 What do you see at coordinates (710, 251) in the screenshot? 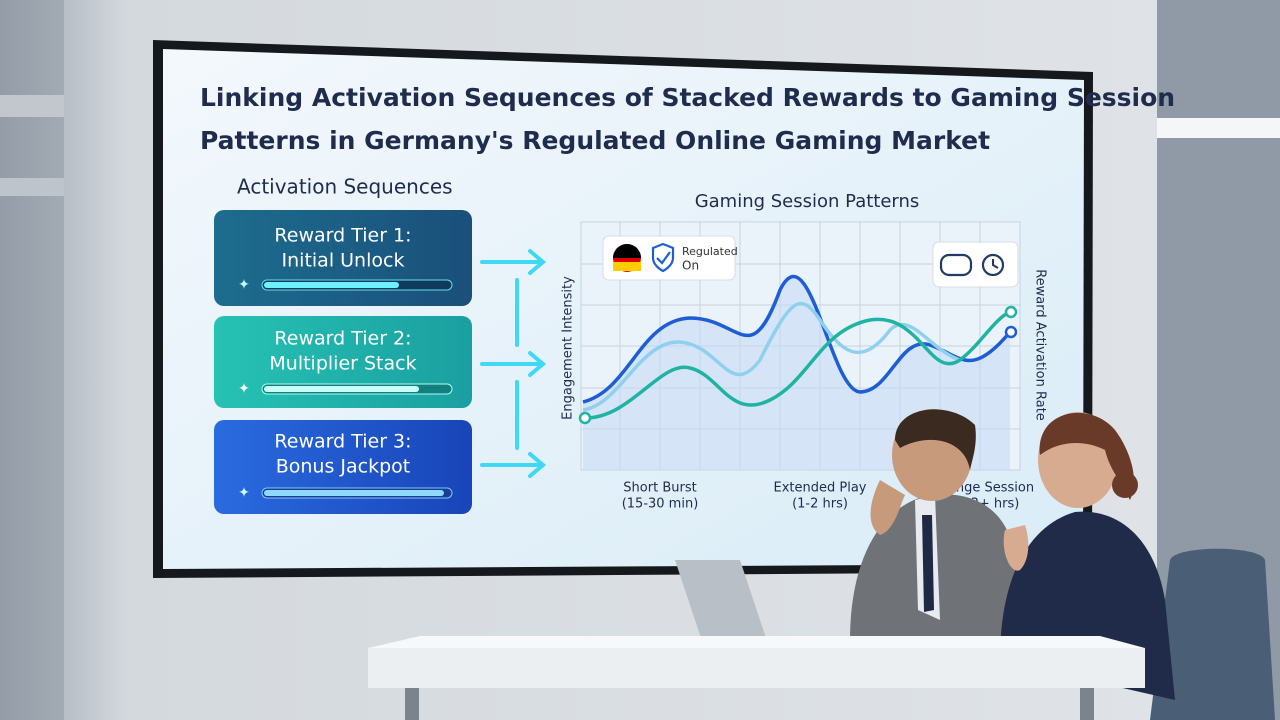
I see `badge-text: Regulated` at bounding box center [710, 251].